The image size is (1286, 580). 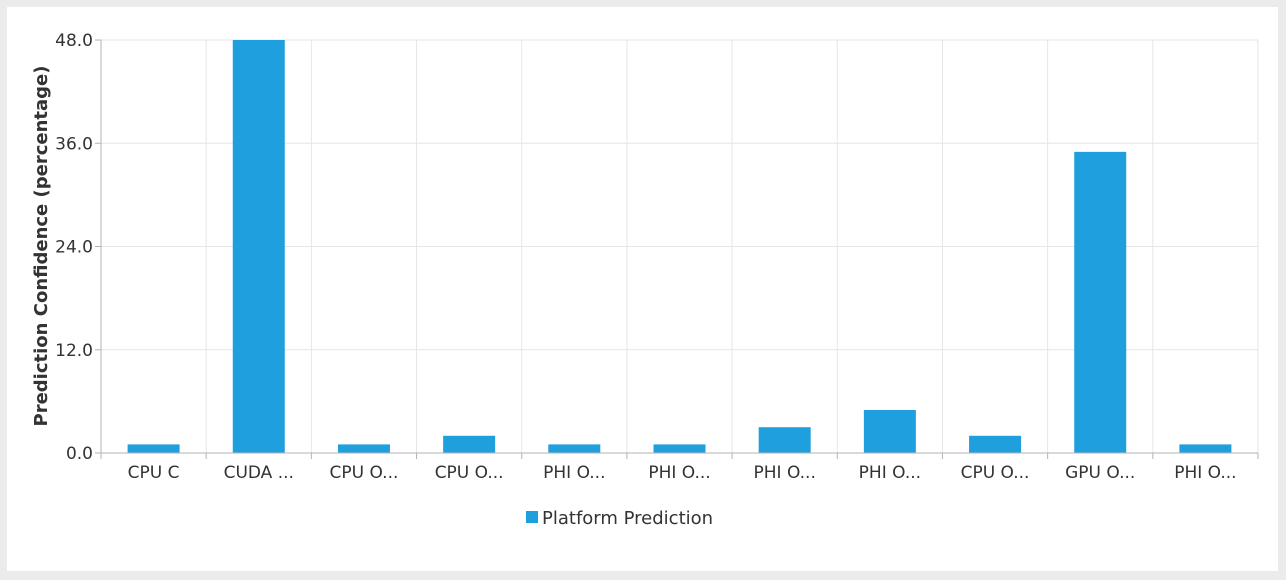 I want to click on y-tick-label: 48.0, so click(x=74, y=41).